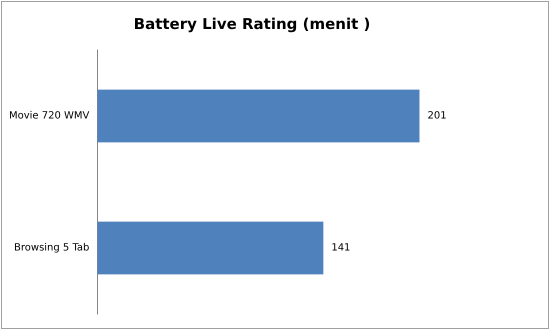 Image resolution: width=550 pixels, height=330 pixels. What do you see at coordinates (437, 116) in the screenshot?
I see `data-label: 201` at bounding box center [437, 116].